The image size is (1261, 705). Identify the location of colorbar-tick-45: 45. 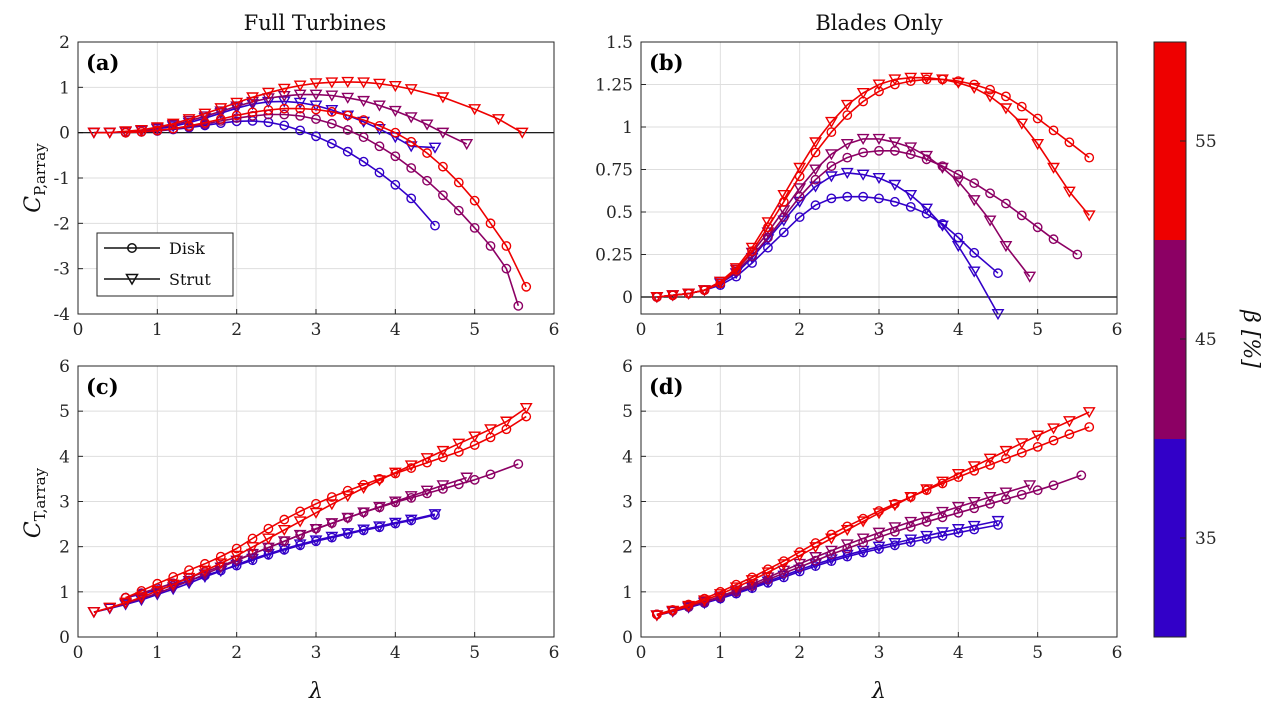
(1206, 340).